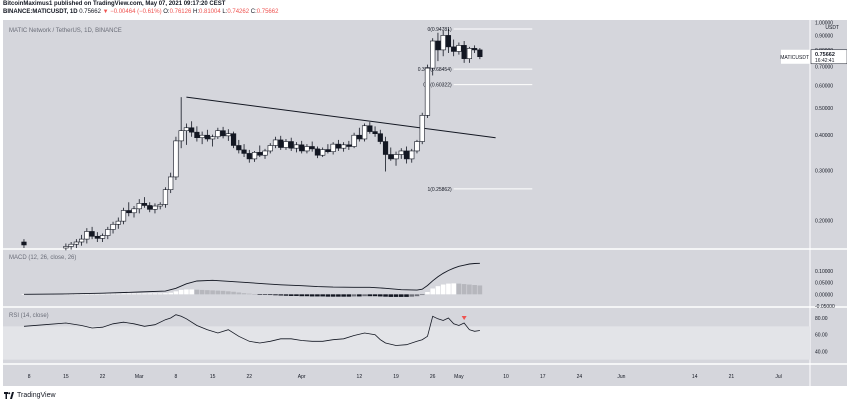  I want to click on price-badge-countdown: 16:42:41, so click(825, 61).